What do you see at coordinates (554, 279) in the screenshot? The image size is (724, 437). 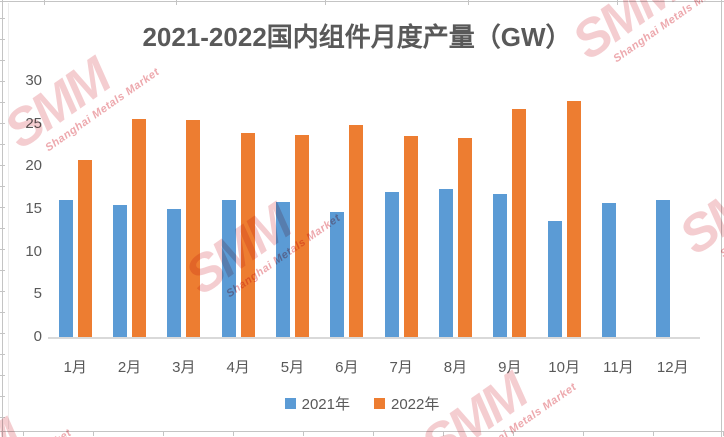 I see `bar-2021年-10月` at bounding box center [554, 279].